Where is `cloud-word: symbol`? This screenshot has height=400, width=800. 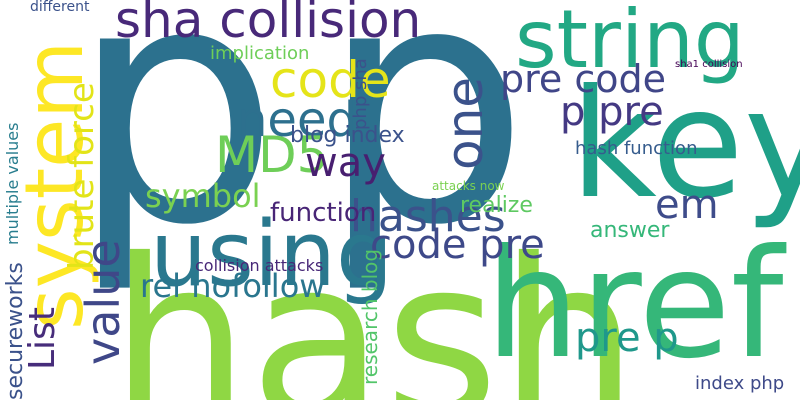
cloud-word: symbol is located at coordinates (203, 196).